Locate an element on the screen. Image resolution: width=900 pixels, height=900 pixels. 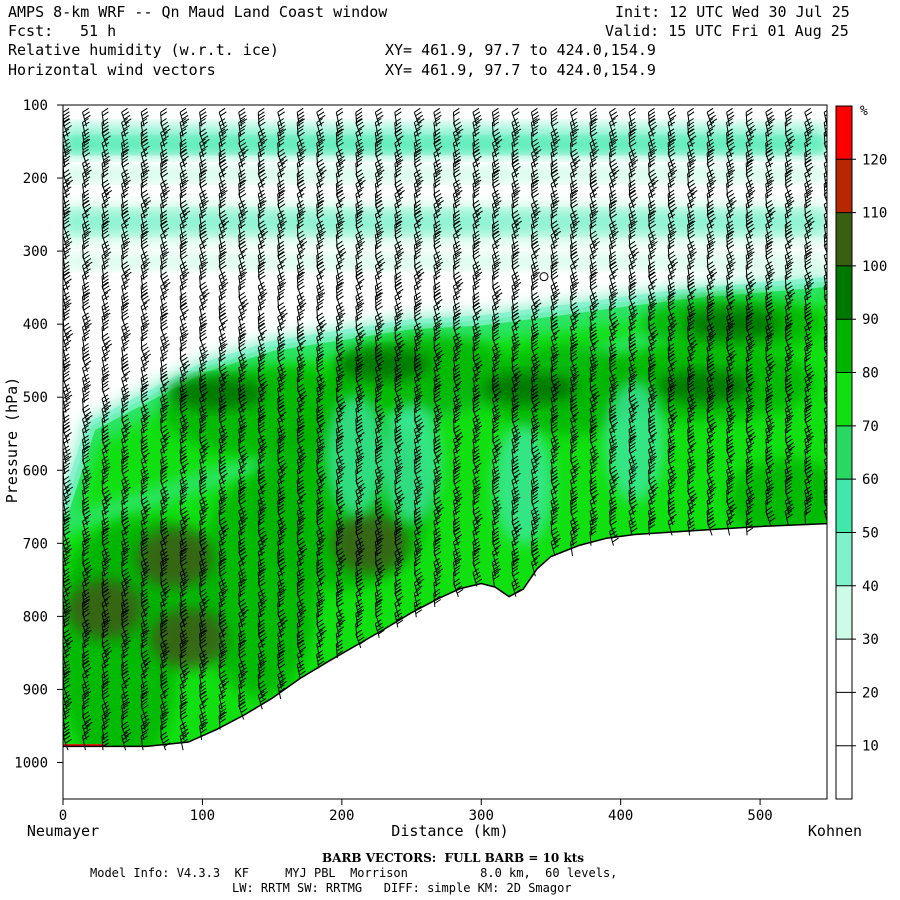
barb-note: BARB VECTORS: FULL BARB = 10 kts is located at coordinates (453, 858).